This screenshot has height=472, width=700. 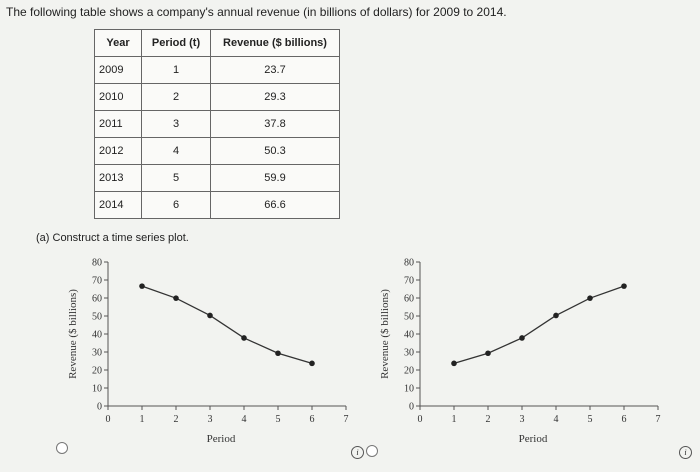 I want to click on cell-period: 5, so click(x=176, y=178).